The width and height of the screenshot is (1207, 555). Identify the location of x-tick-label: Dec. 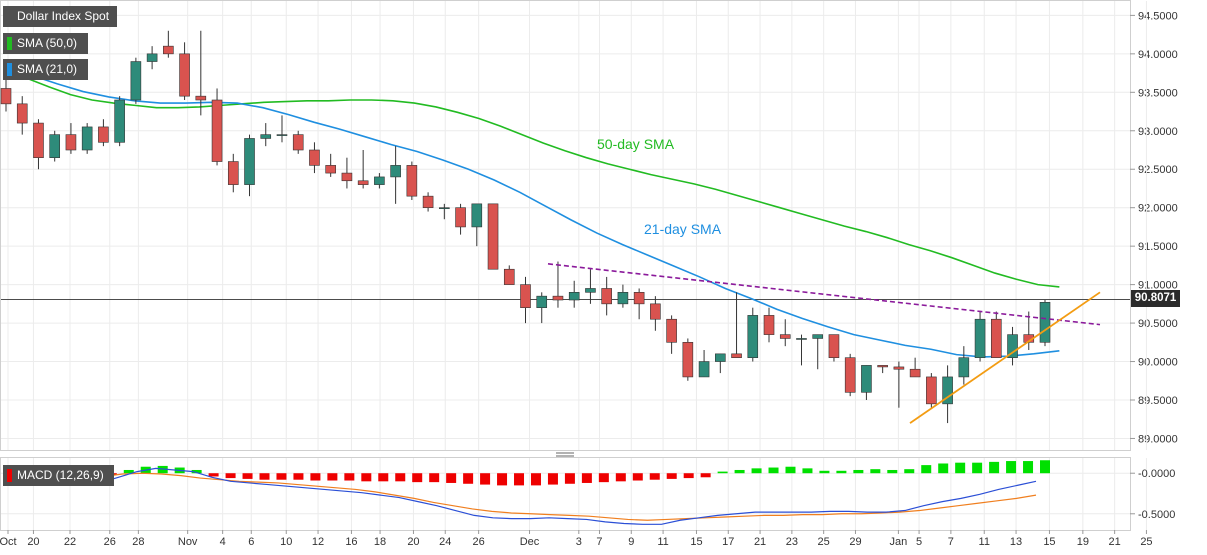
(530, 542).